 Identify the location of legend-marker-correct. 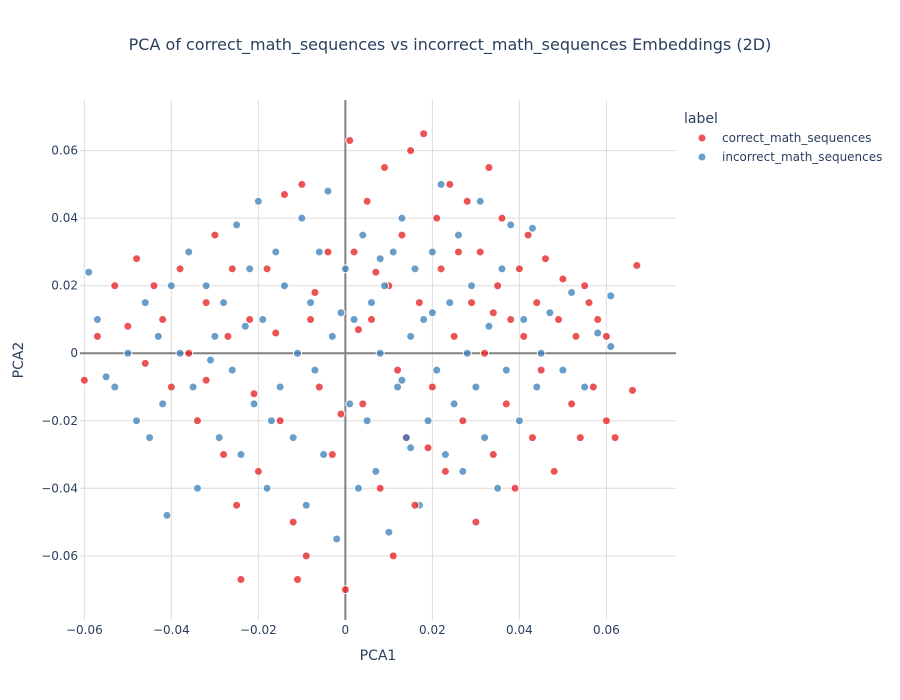
(702, 138).